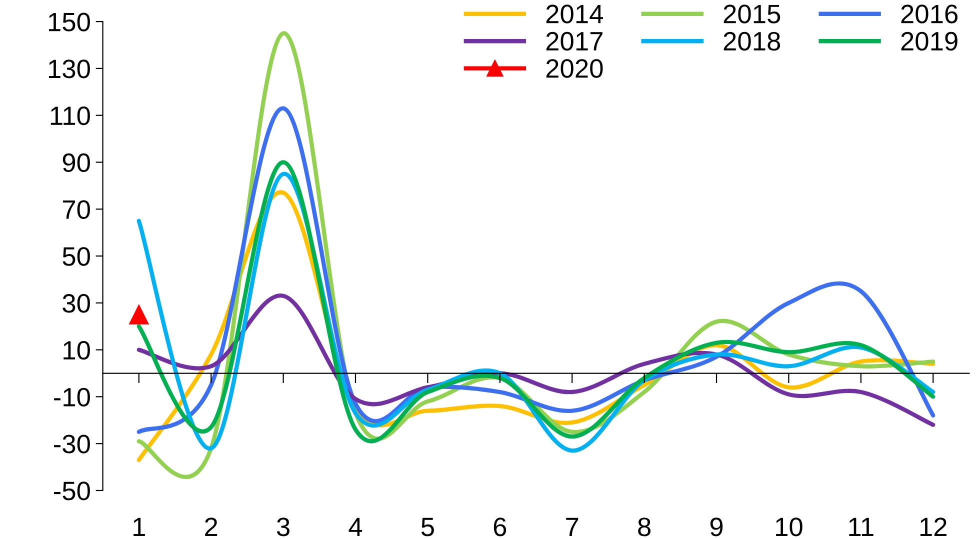  What do you see at coordinates (69, 22) in the screenshot?
I see `y-tick-label: 150` at bounding box center [69, 22].